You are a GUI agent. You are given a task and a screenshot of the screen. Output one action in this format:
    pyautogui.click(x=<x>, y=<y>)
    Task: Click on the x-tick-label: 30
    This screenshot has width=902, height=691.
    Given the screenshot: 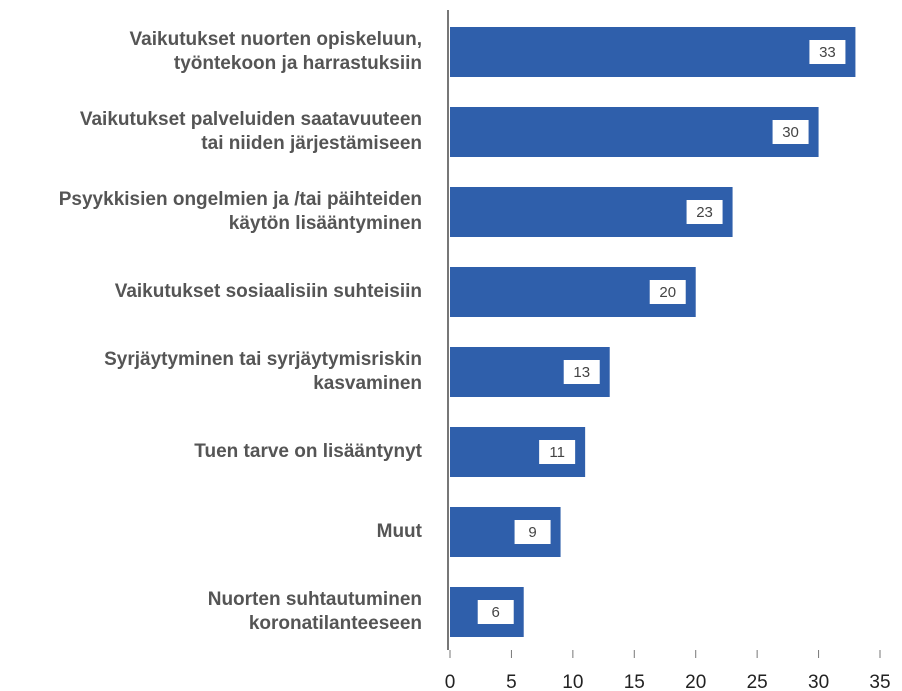 What is the action you would take?
    pyautogui.click(x=818, y=681)
    